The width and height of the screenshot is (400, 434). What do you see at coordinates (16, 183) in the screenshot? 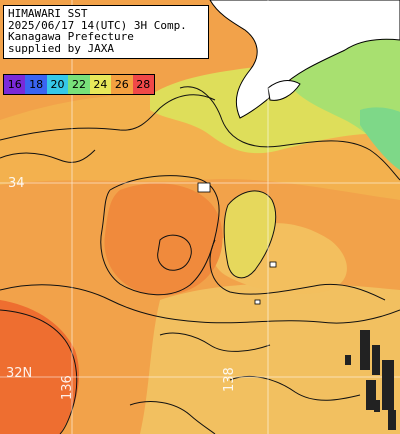
I see `lat-34-label: 34` at bounding box center [16, 183].